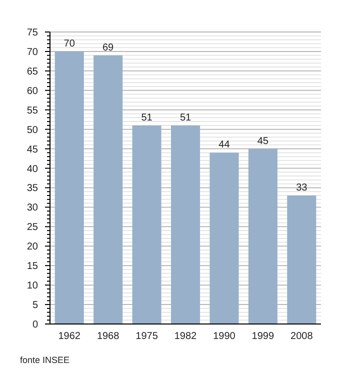 Image resolution: width=350 pixels, height=373 pixels. Describe the element at coordinates (108, 48) in the screenshot. I see `data-label: 69` at that location.